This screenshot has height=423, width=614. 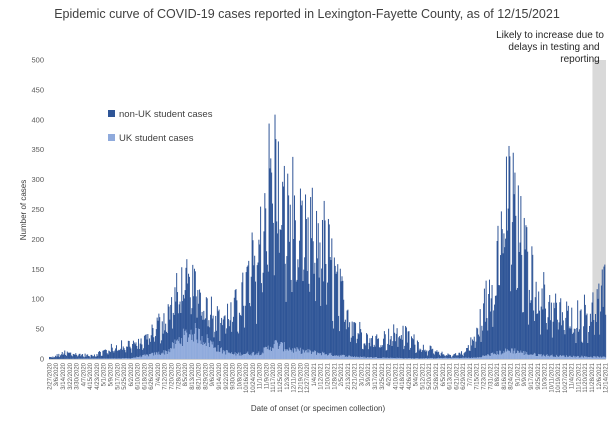 What do you see at coordinates (383, 375) in the screenshot?
I see `x-tick-label: 3/25/2021` at bounding box center [383, 375].